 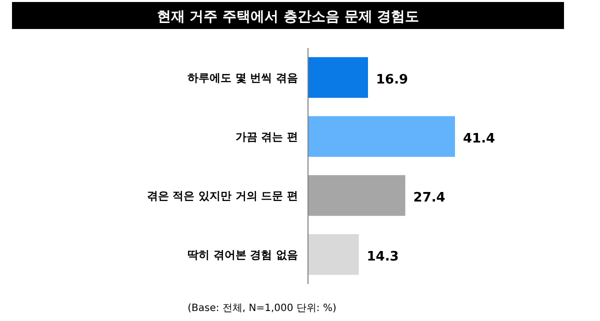 What do you see at coordinates (262, 308) in the screenshot?
I see `text: (Base: 전체, N=1,000 단위: %)` at bounding box center [262, 308].